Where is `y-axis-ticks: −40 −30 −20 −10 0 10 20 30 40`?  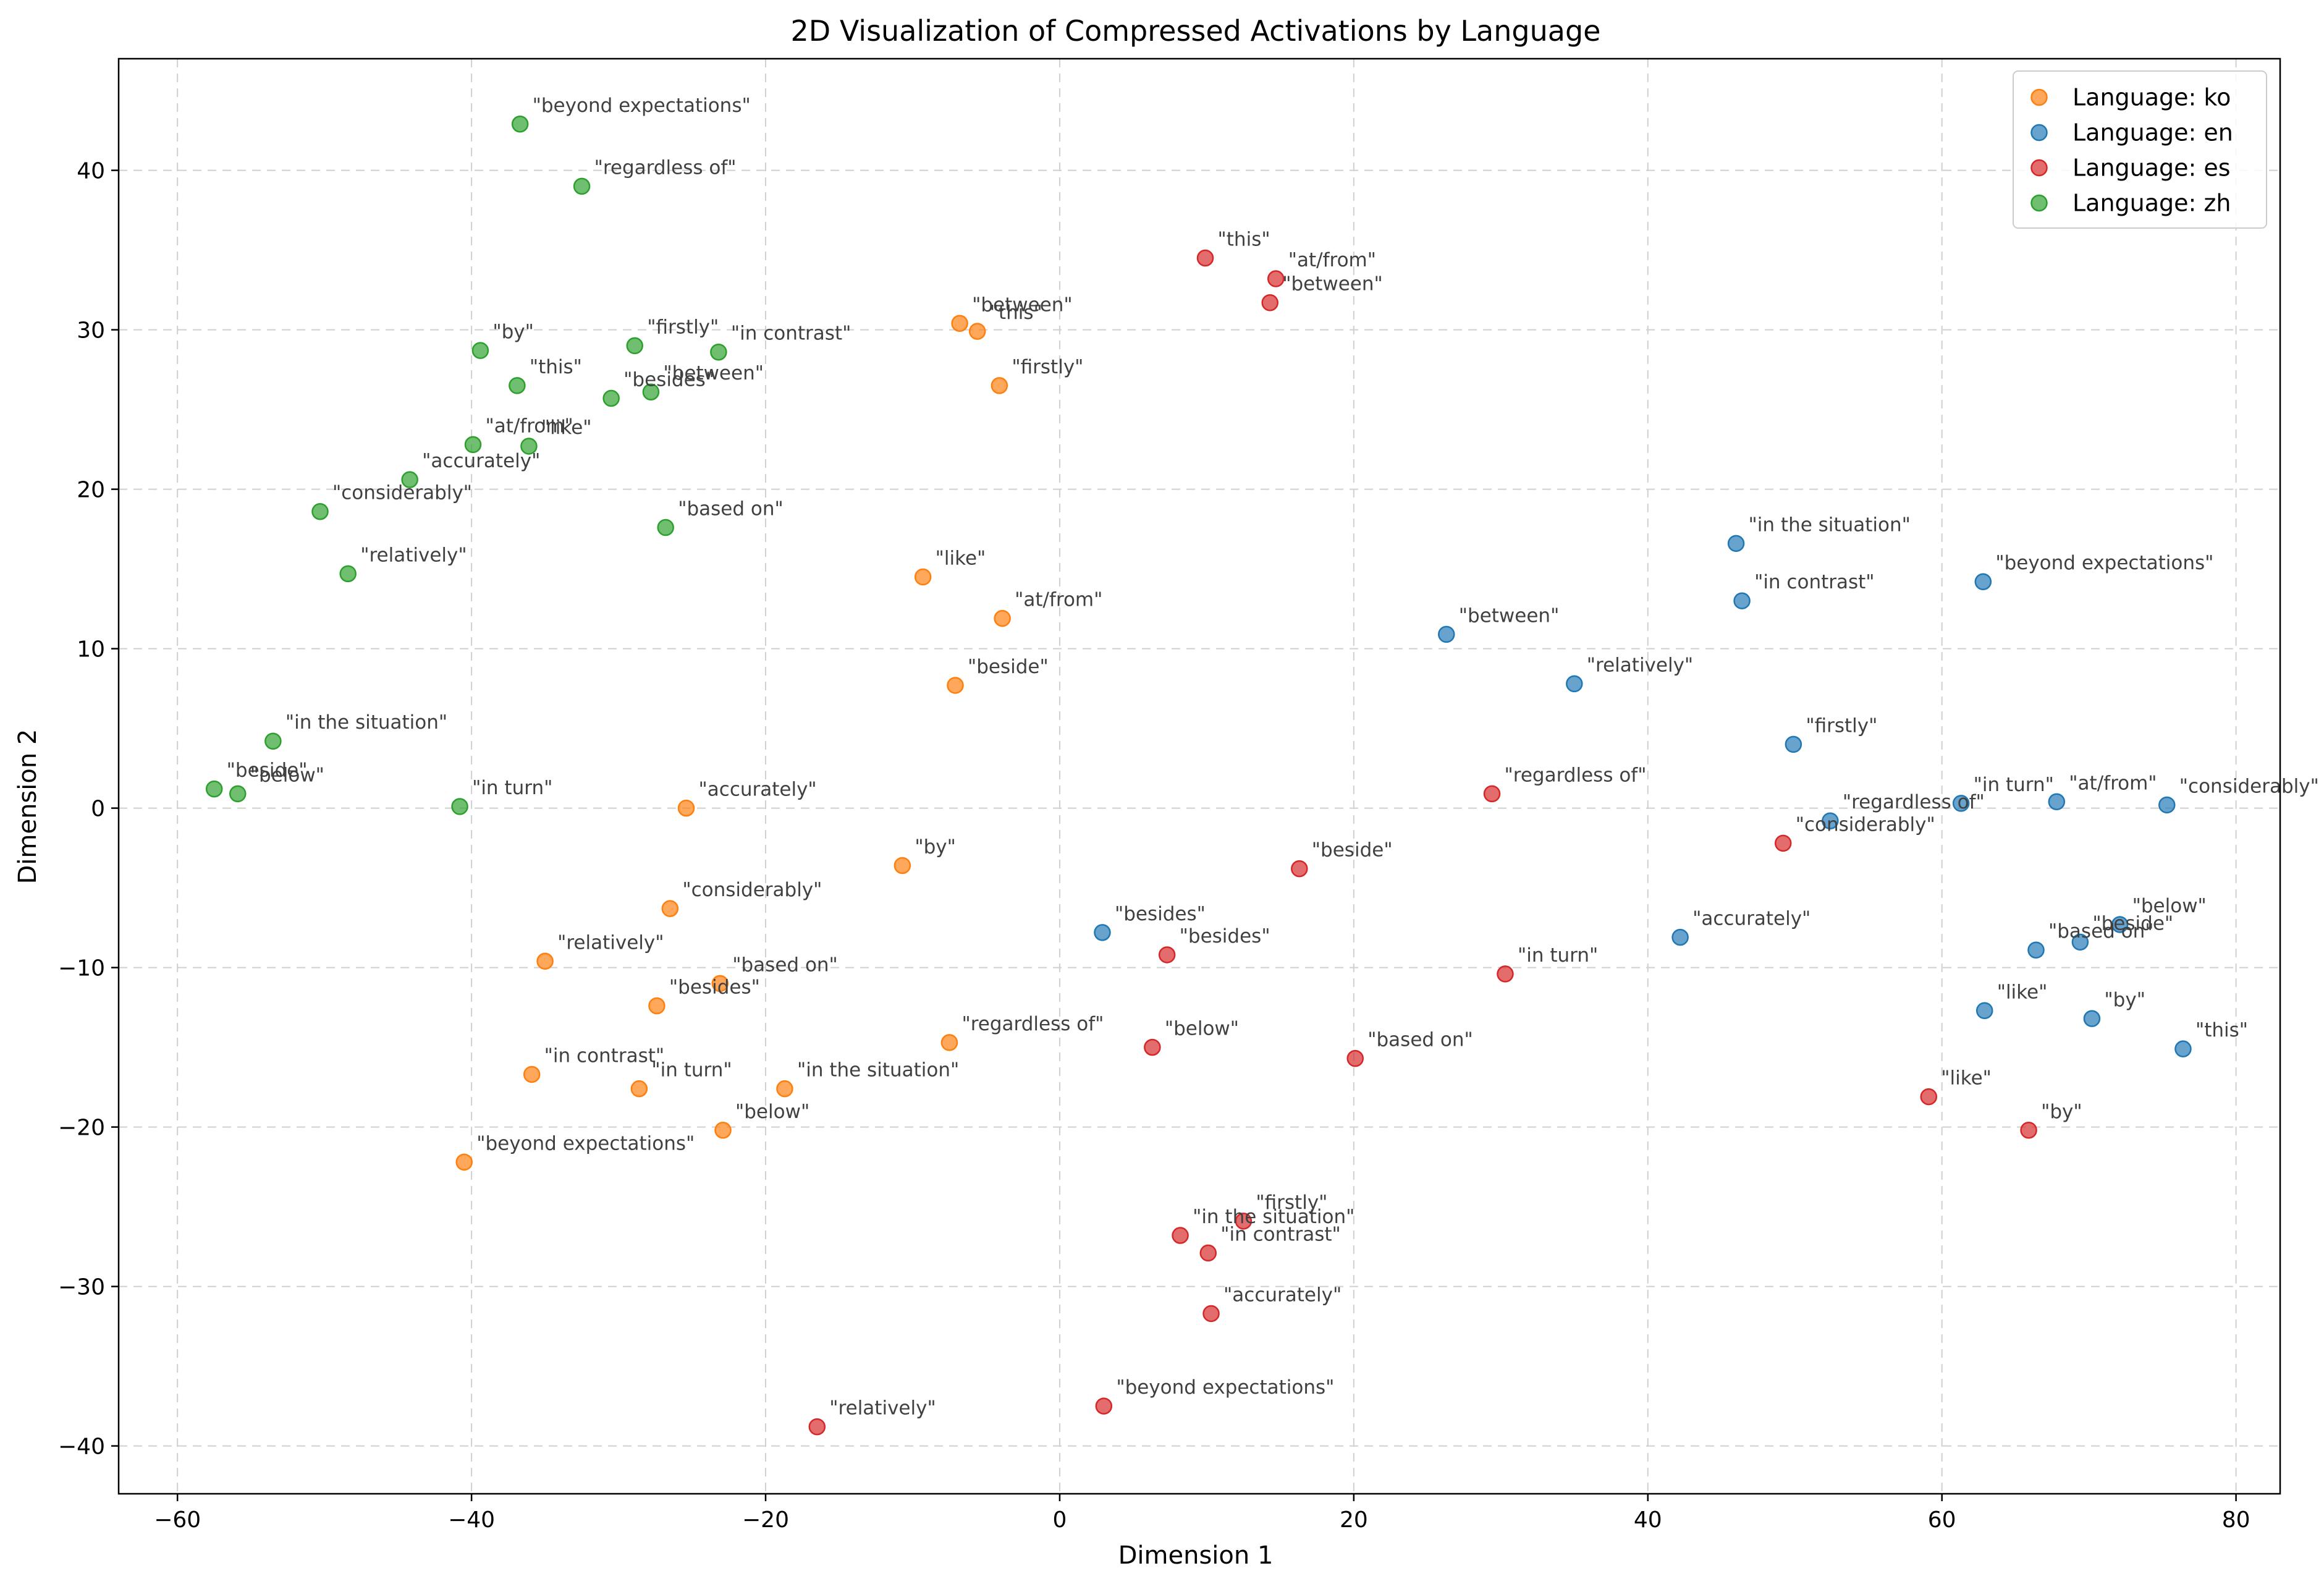 y-axis-ticks: −40 −30 −20 −10 0 10 20 30 40 is located at coordinates (88, 809).